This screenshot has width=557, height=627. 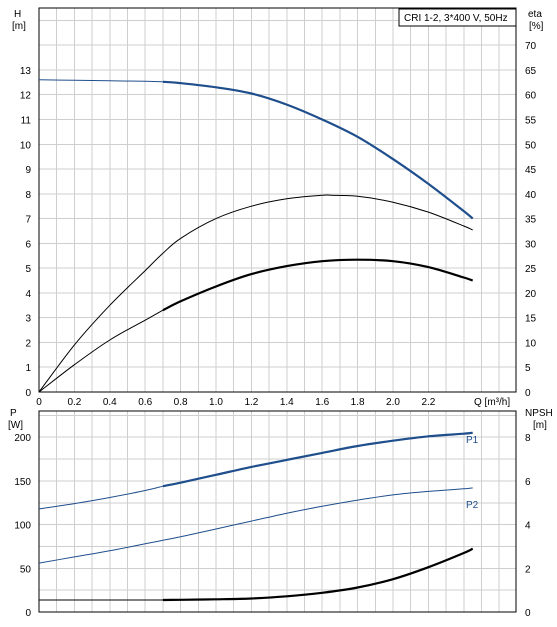 What do you see at coordinates (17, 14) in the screenshot?
I see `top-left-axis-name: H` at bounding box center [17, 14].